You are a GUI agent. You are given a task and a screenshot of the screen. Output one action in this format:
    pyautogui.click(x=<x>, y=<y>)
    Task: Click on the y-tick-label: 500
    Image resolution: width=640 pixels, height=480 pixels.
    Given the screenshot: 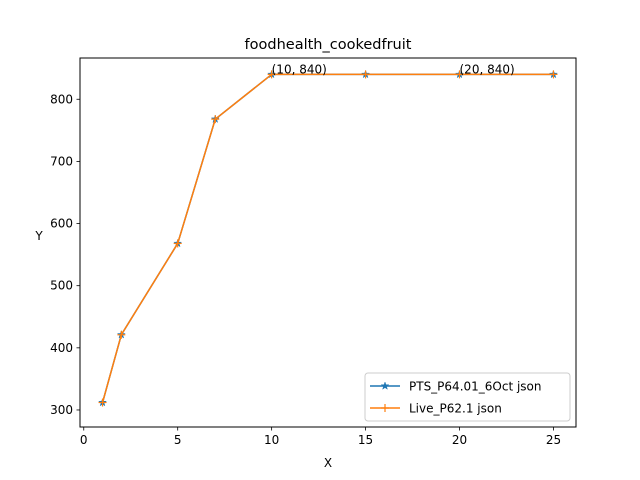 What is the action you would take?
    pyautogui.click(x=61, y=286)
    